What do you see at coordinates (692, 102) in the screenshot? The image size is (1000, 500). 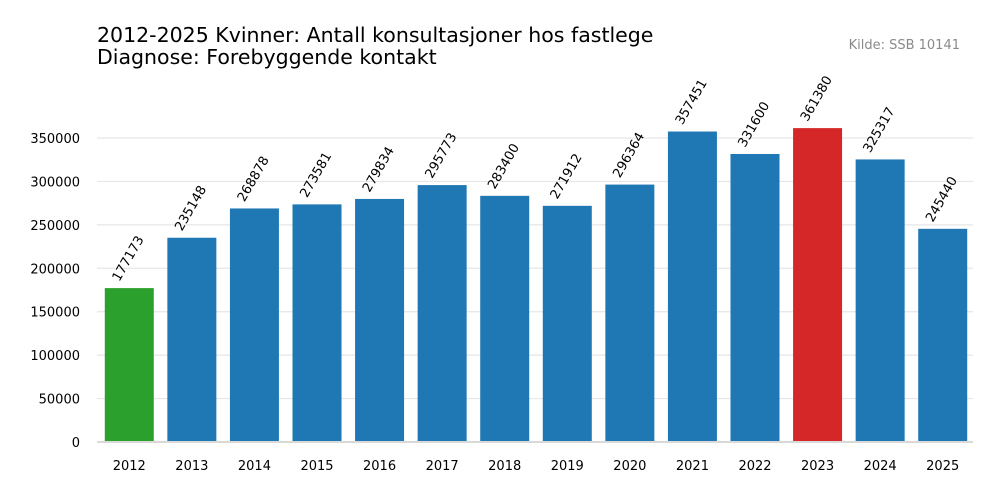 I see `data-label: 357451` at bounding box center [692, 102].